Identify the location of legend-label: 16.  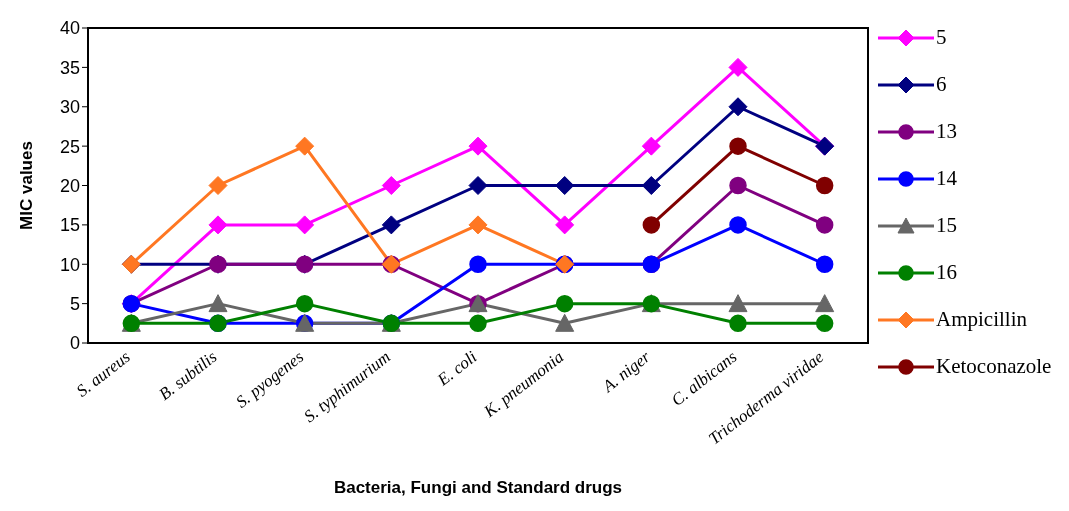
(946, 272).